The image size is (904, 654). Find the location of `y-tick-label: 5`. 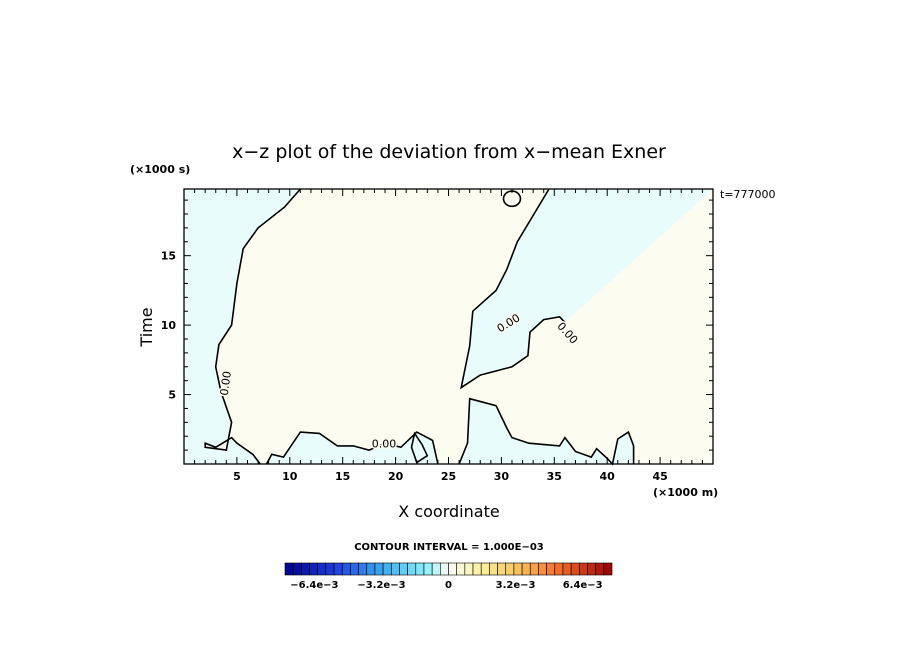

y-tick-label: 5 is located at coordinates (172, 395).